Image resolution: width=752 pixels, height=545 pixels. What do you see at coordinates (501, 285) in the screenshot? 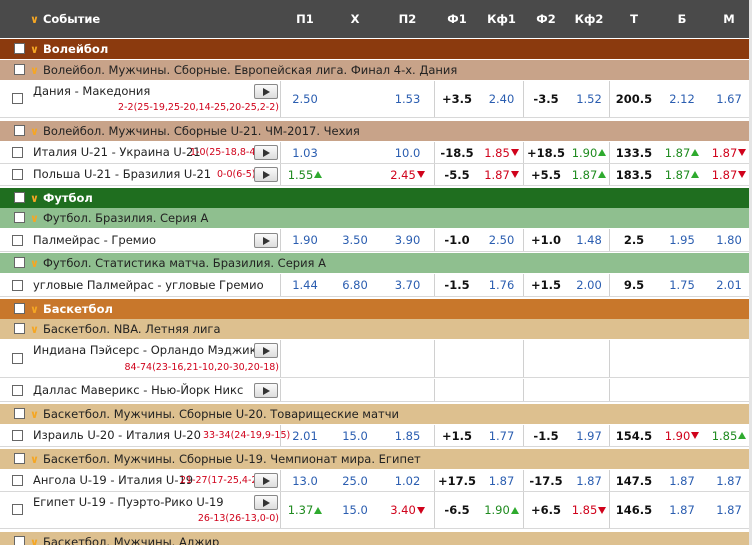
I see `odd-kf1: 1.76` at bounding box center [501, 285].